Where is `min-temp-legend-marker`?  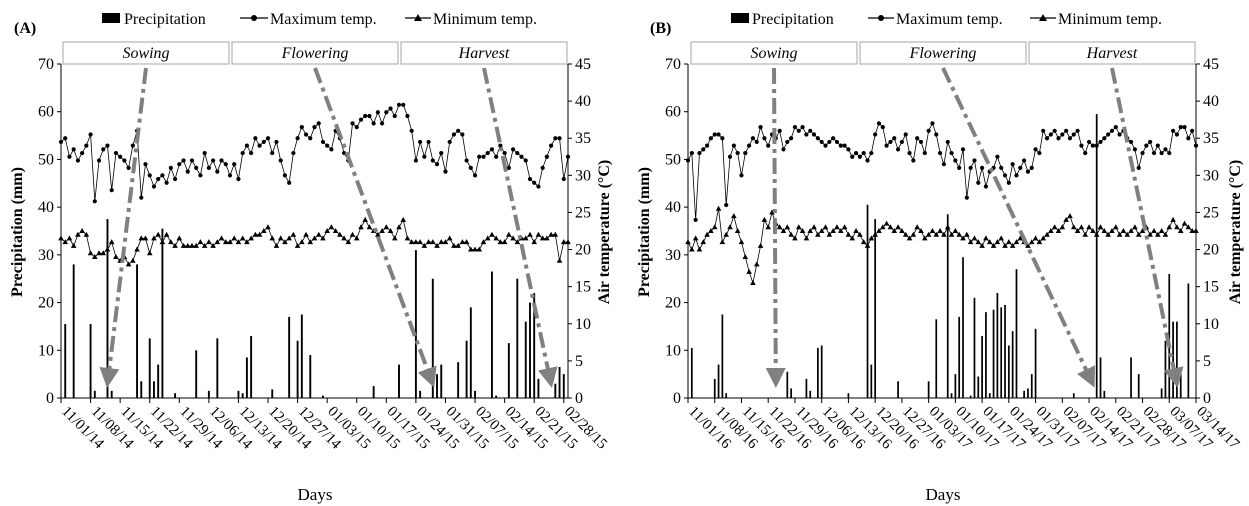
min-temp-legend-marker is located at coordinates (418, 17).